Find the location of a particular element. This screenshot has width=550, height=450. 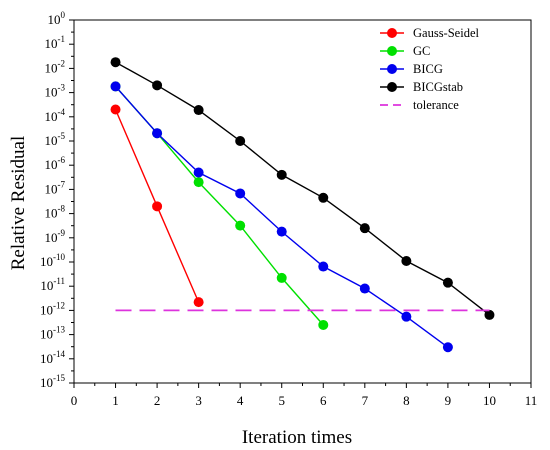

legend-label: Gauss-Seidel is located at coordinates (446, 33).